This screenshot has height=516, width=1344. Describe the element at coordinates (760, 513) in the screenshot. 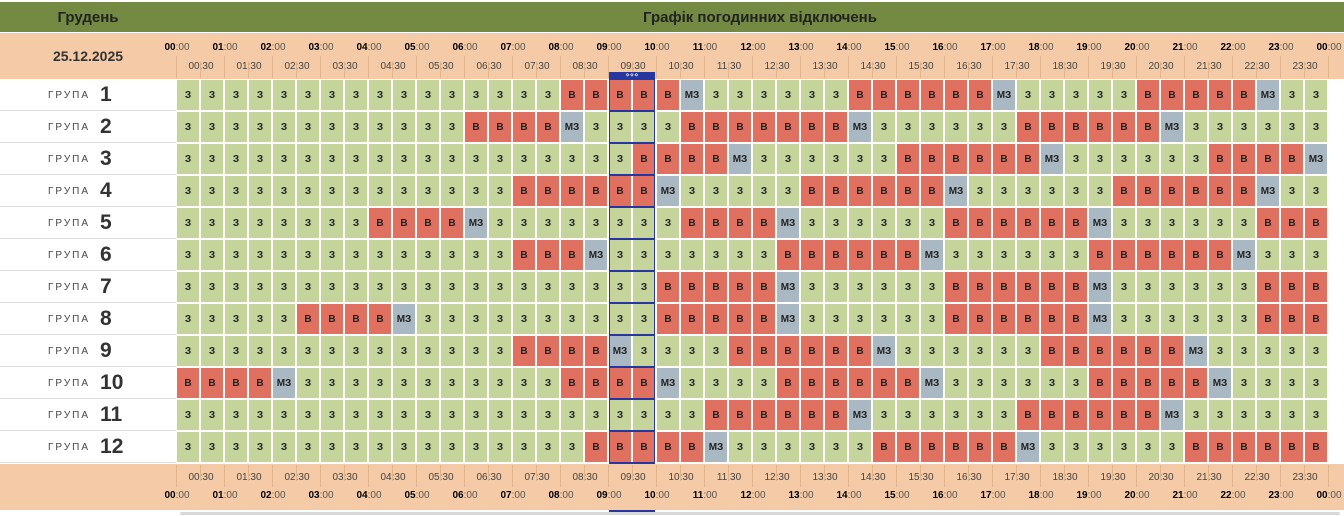

I see `horizontal-scrollbar` at that location.